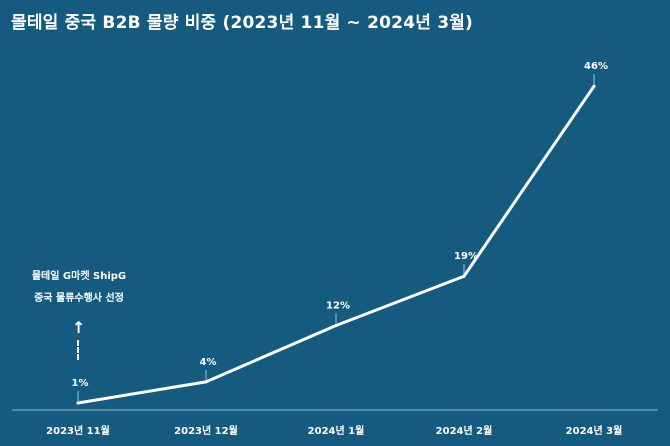 The image size is (670, 446). What do you see at coordinates (79, 276) in the screenshot?
I see `annotation-line-1: 몰테일 G마켓 ShipG` at bounding box center [79, 276].